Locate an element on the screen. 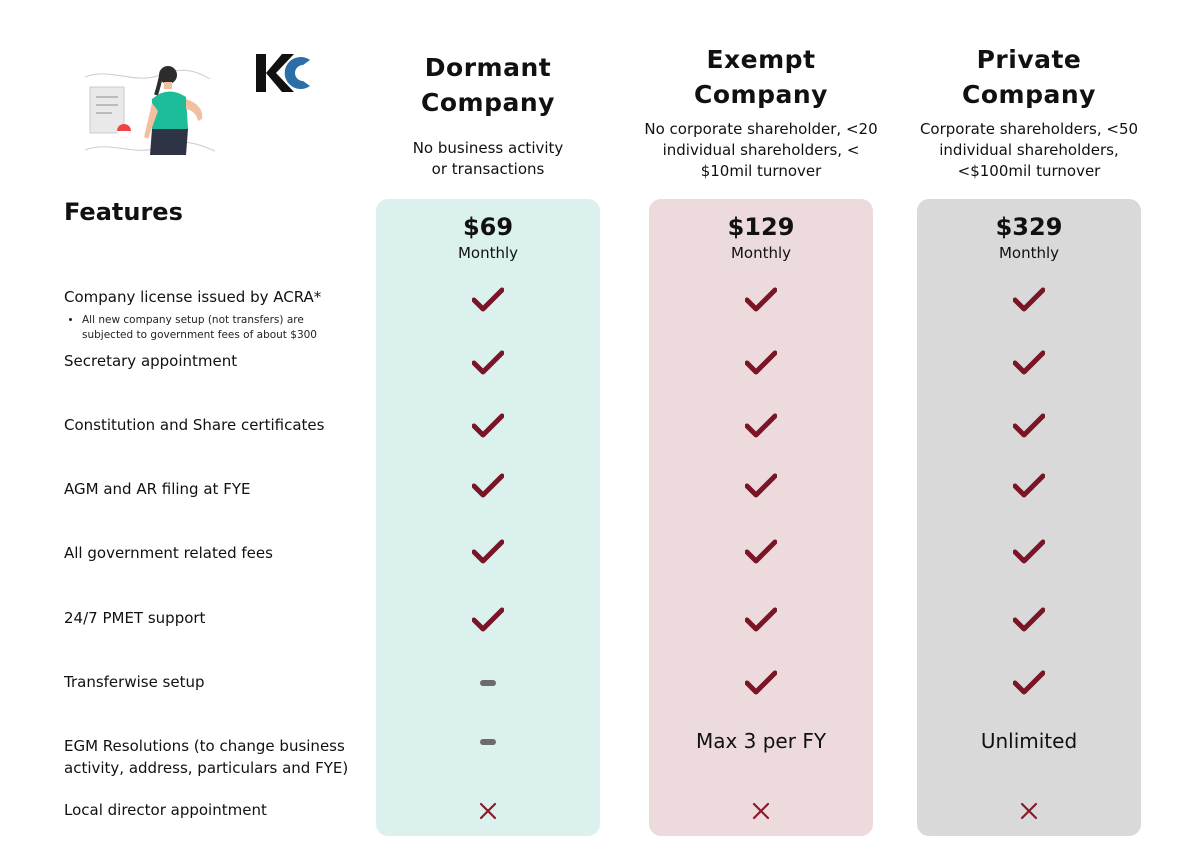  feature-value-exempt: Max 3 per FY is located at coordinates (761, 741).